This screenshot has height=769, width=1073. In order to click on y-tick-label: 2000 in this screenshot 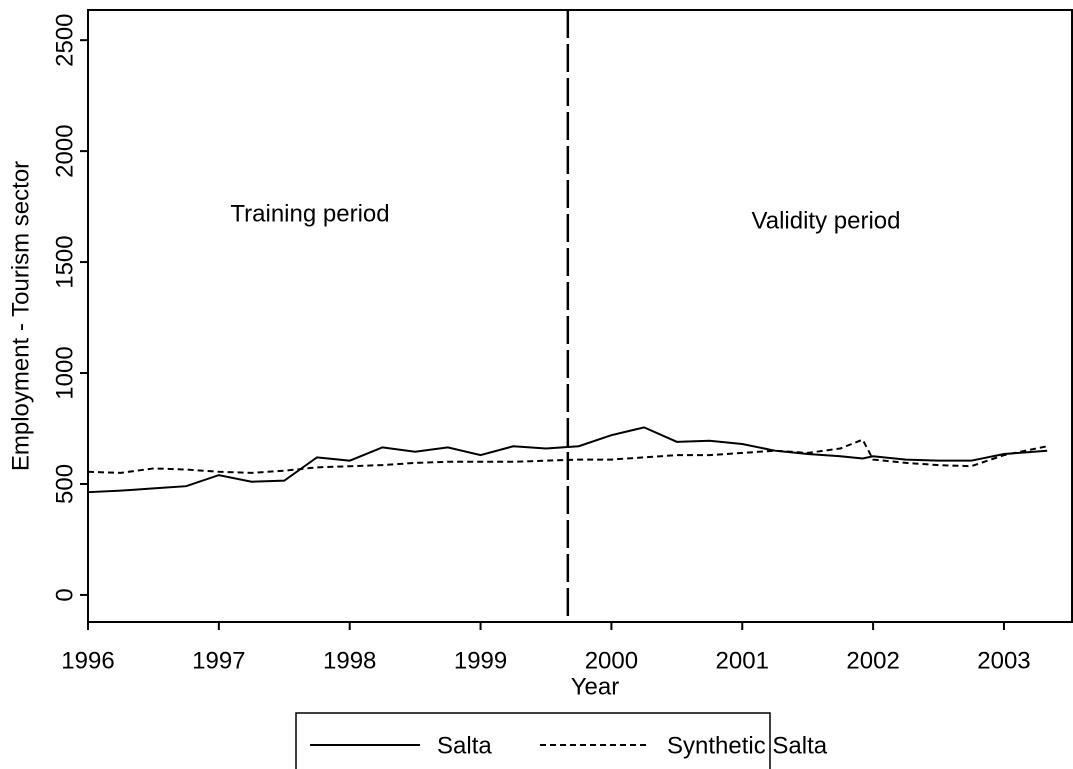, I will do `click(64, 150)`.